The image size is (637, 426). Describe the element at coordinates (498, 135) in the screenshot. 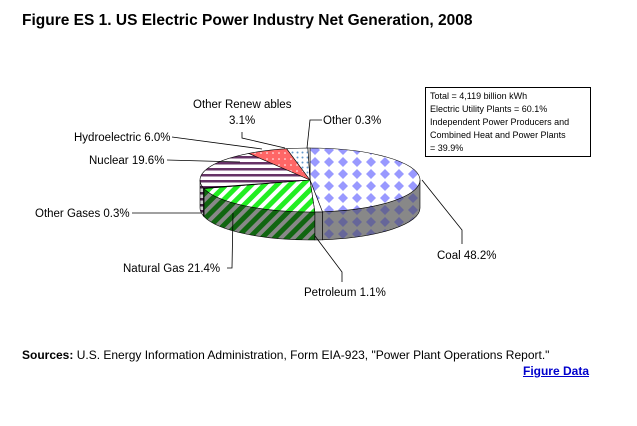

I see `note-line: Combined Heat and Power Plants` at that location.